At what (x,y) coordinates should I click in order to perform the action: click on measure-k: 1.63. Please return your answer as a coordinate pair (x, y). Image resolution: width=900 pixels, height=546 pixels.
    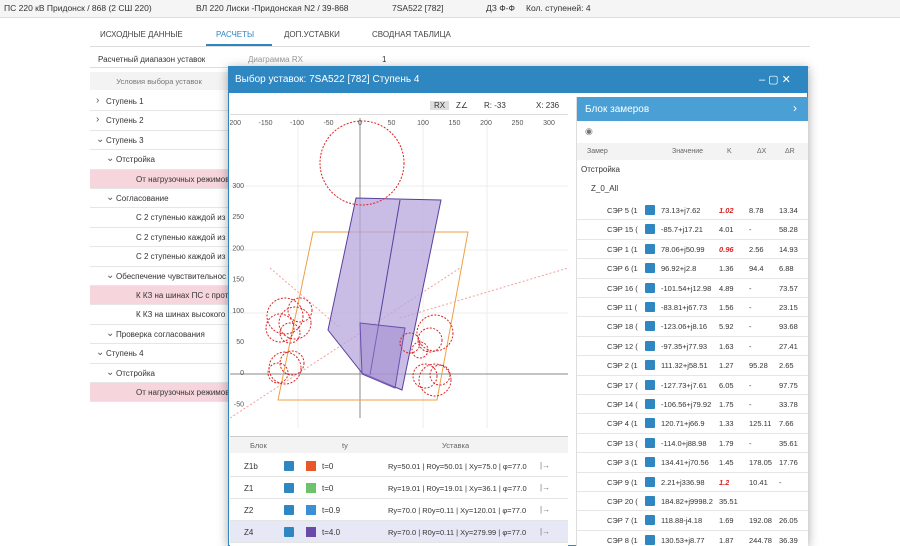
    Looking at the image, I should click on (726, 346).